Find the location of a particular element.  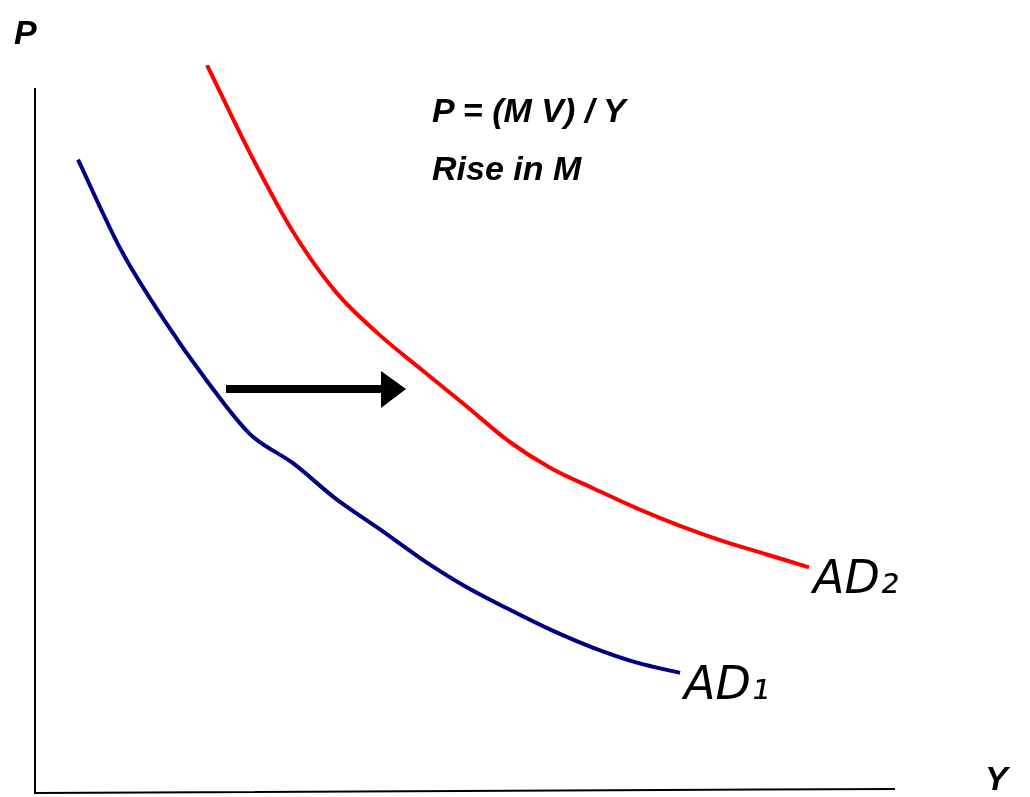

annotation: Rise in M is located at coordinates (507, 168).